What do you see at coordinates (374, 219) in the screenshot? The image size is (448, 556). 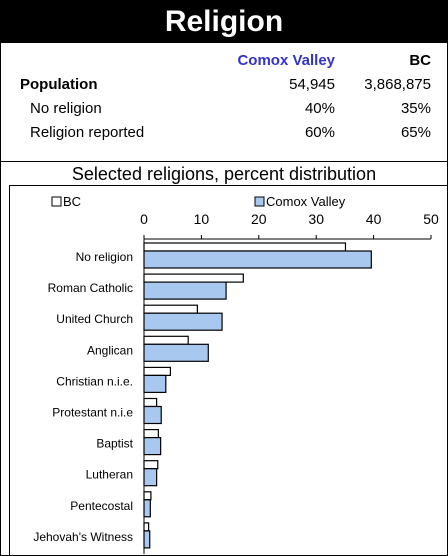 I see `x-tick-label: 40` at bounding box center [374, 219].